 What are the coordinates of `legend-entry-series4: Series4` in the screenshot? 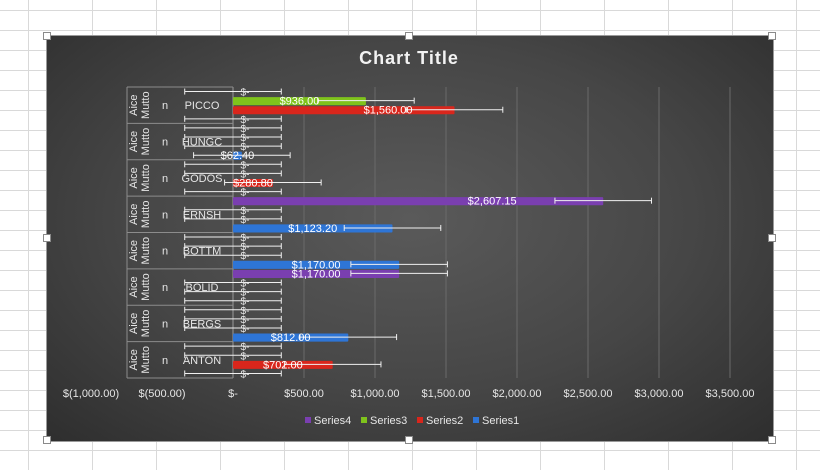 It's located at (332, 421).